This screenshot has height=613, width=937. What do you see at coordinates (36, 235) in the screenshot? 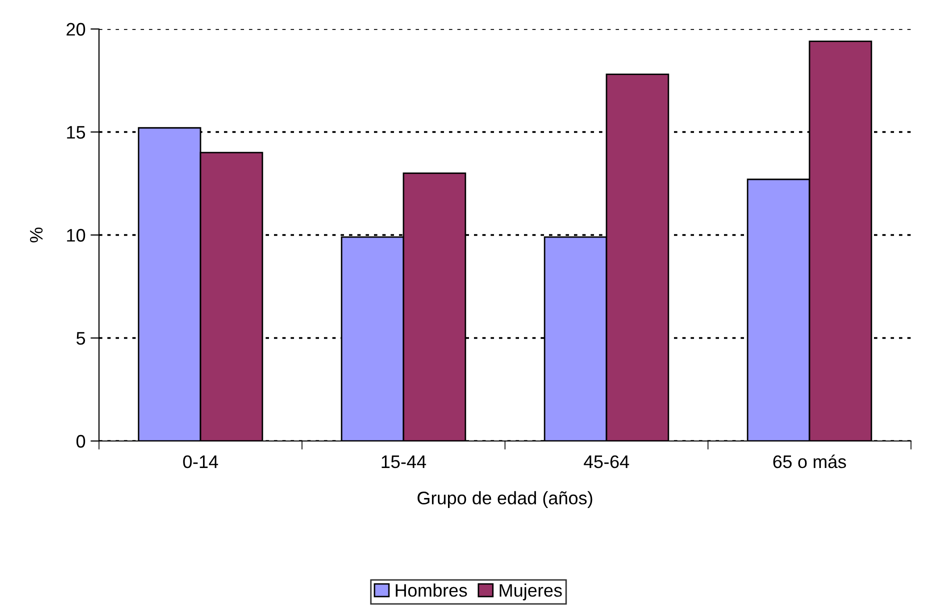
I see `y-axis-title: %` at bounding box center [36, 235].